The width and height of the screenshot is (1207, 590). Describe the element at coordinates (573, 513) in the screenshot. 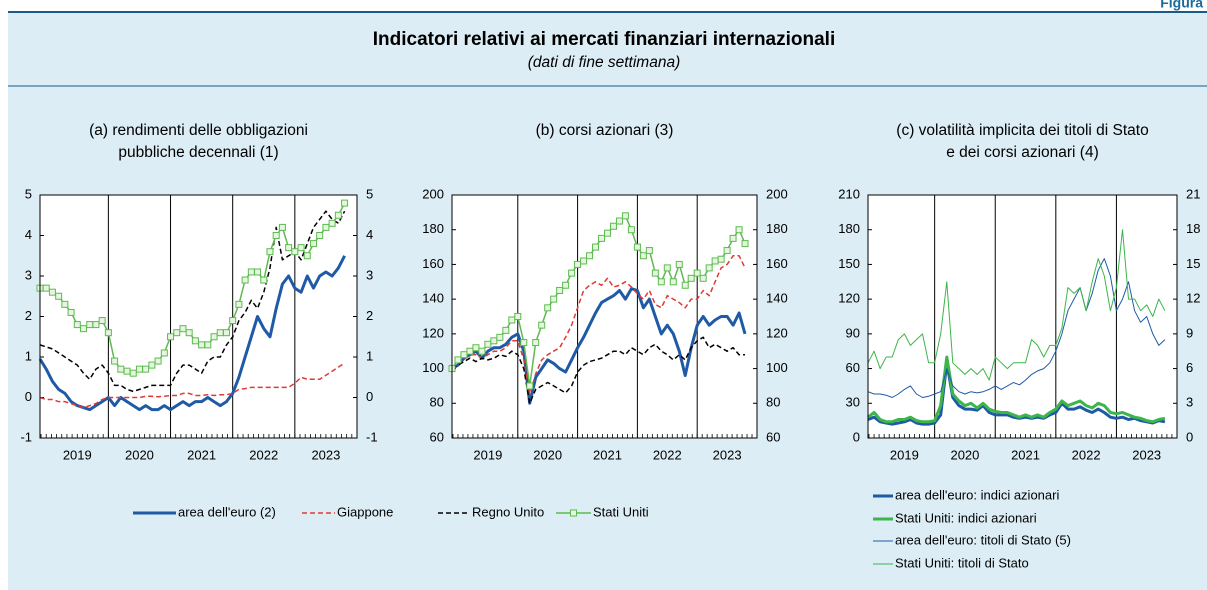

I see `legend-marker` at that location.